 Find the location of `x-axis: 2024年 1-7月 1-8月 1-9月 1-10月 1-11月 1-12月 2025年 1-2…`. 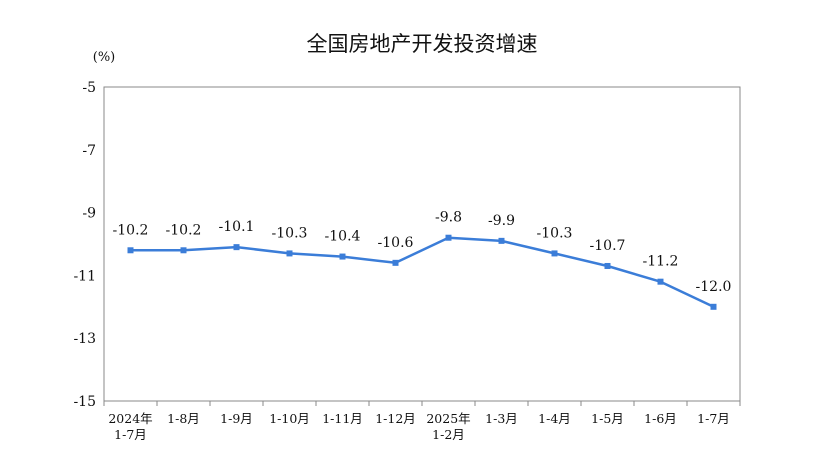

x-axis: 2024年 1-7月 1-8月 1-9月 1-10月 1-11月 1-12月 2025年 1-2… is located at coordinates (422, 421).